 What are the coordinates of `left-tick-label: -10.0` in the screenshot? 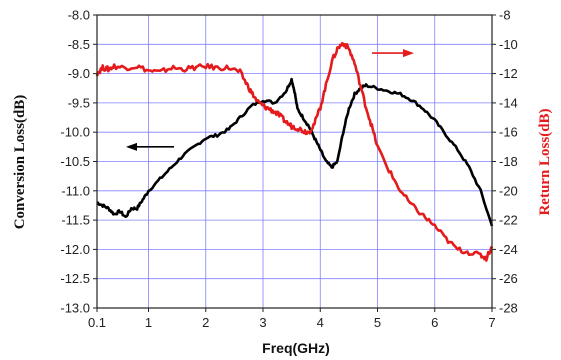 It's located at (75, 132).